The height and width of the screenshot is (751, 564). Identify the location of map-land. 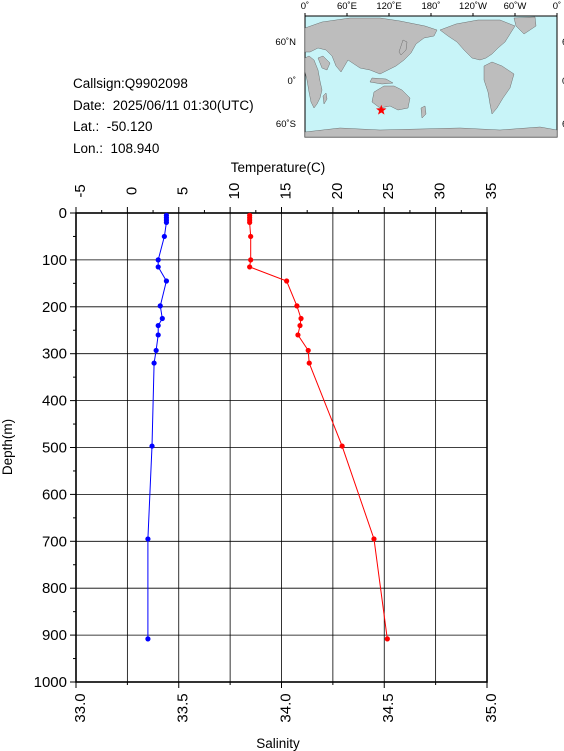
(431, 77).